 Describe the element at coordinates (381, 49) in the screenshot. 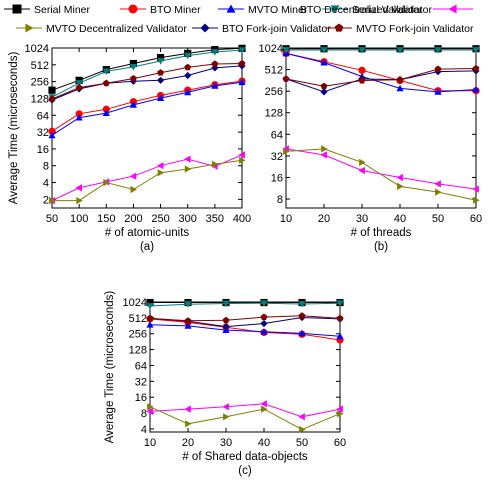

I see `series-serial-miner` at that location.